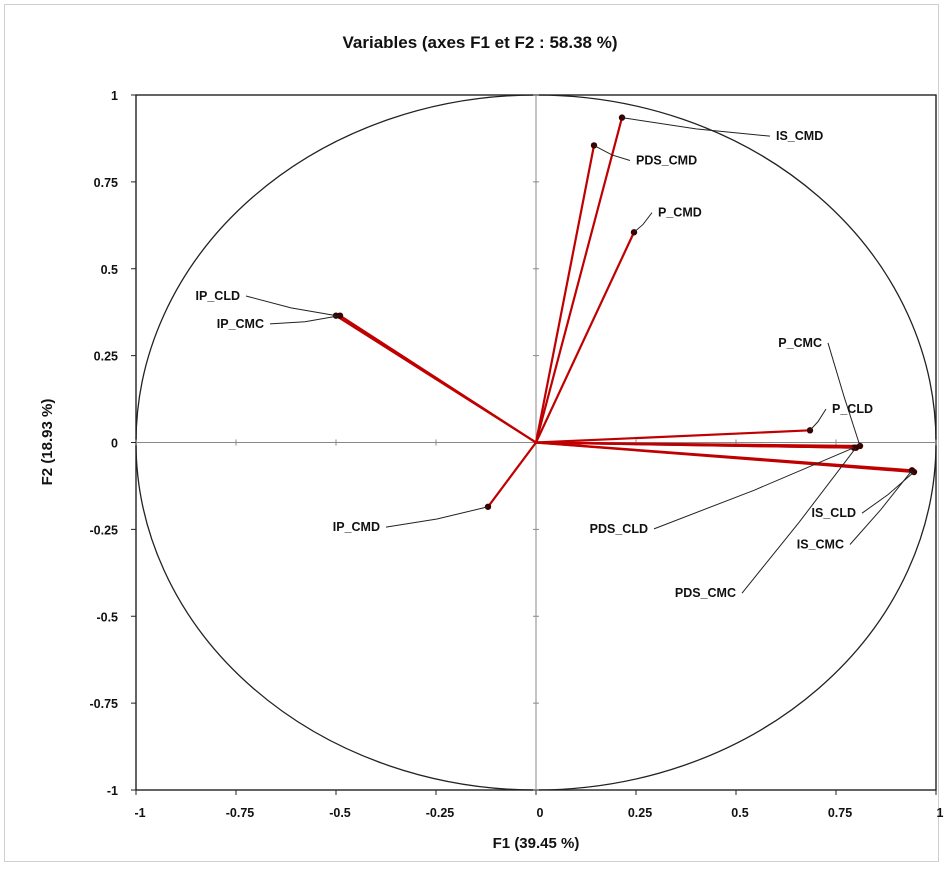 The image size is (946, 869). Describe the element at coordinates (696, 445) in the screenshot. I see `vector-pds_cmc` at that location.